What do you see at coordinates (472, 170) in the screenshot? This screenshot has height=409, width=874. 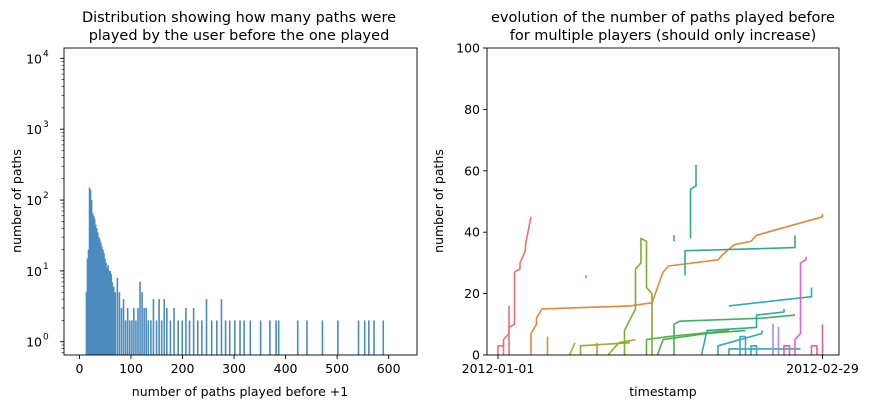 I see `y-tick-label: 60` at bounding box center [472, 170].